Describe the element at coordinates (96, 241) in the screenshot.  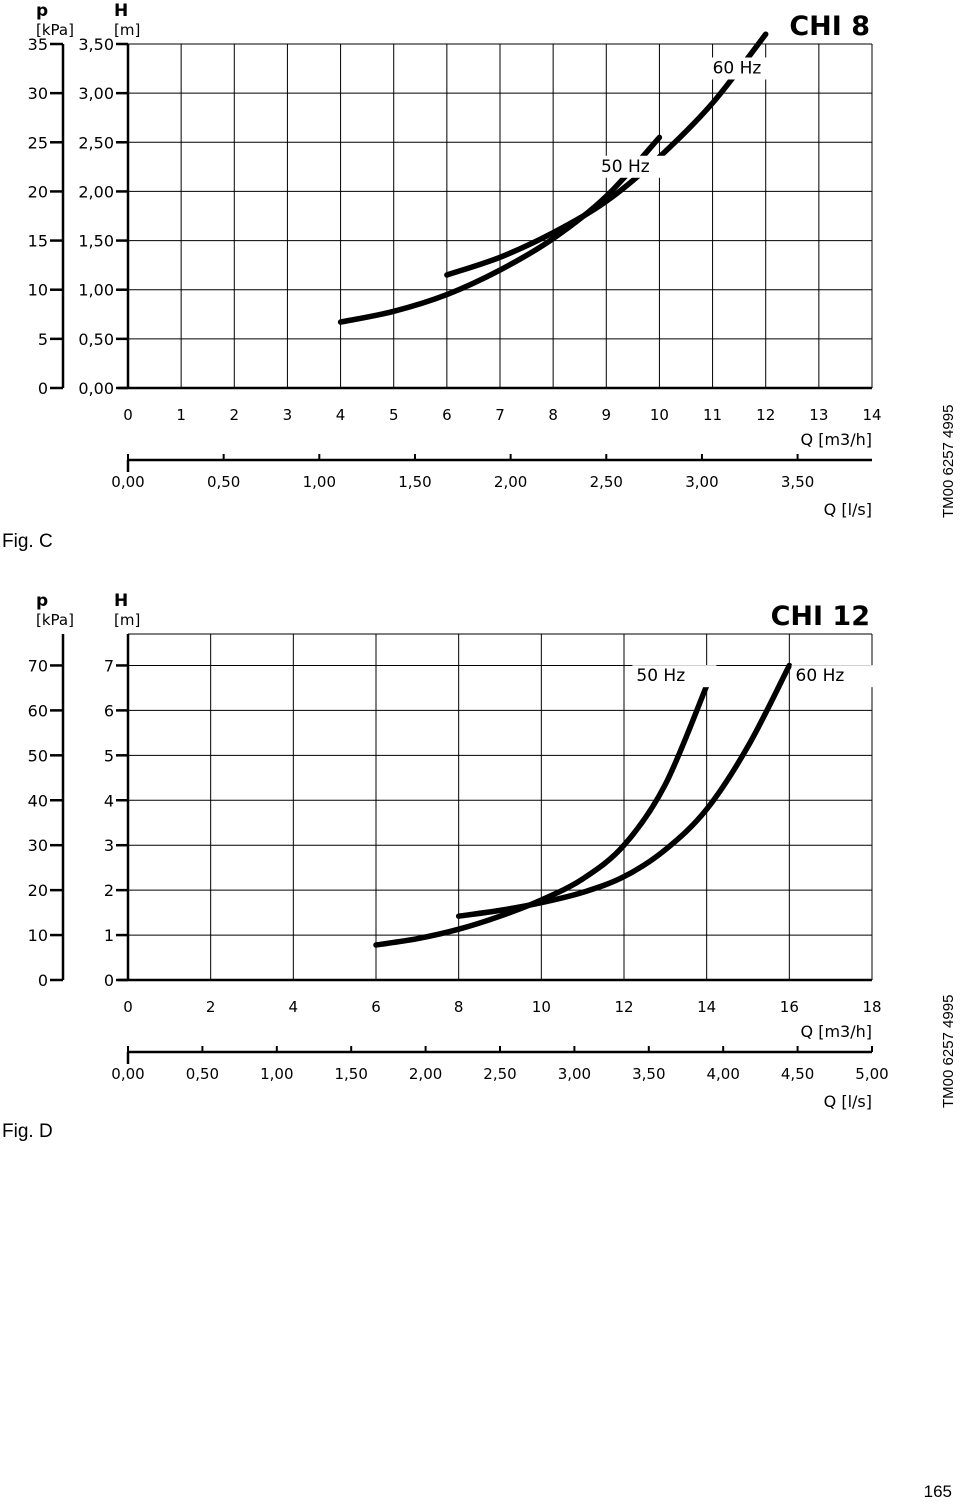
I see `h-axis-tick-label: 1,50` at that location.